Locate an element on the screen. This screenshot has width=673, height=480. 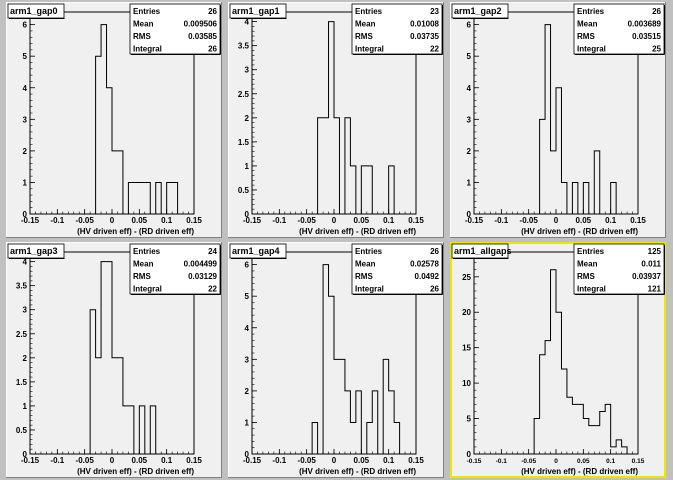
y-tick-label: 0.5 is located at coordinates (244, 190).